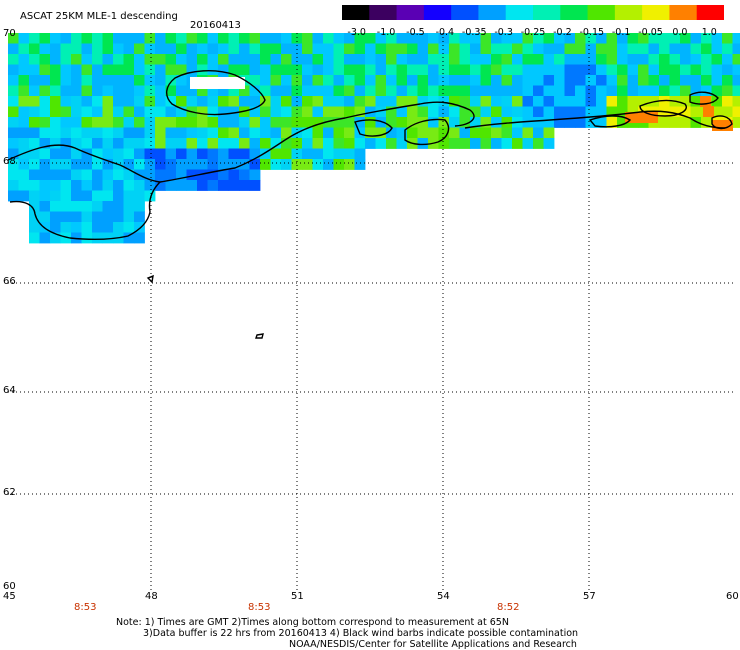  I want to click on colorbar-swatch, so click(356, 12).